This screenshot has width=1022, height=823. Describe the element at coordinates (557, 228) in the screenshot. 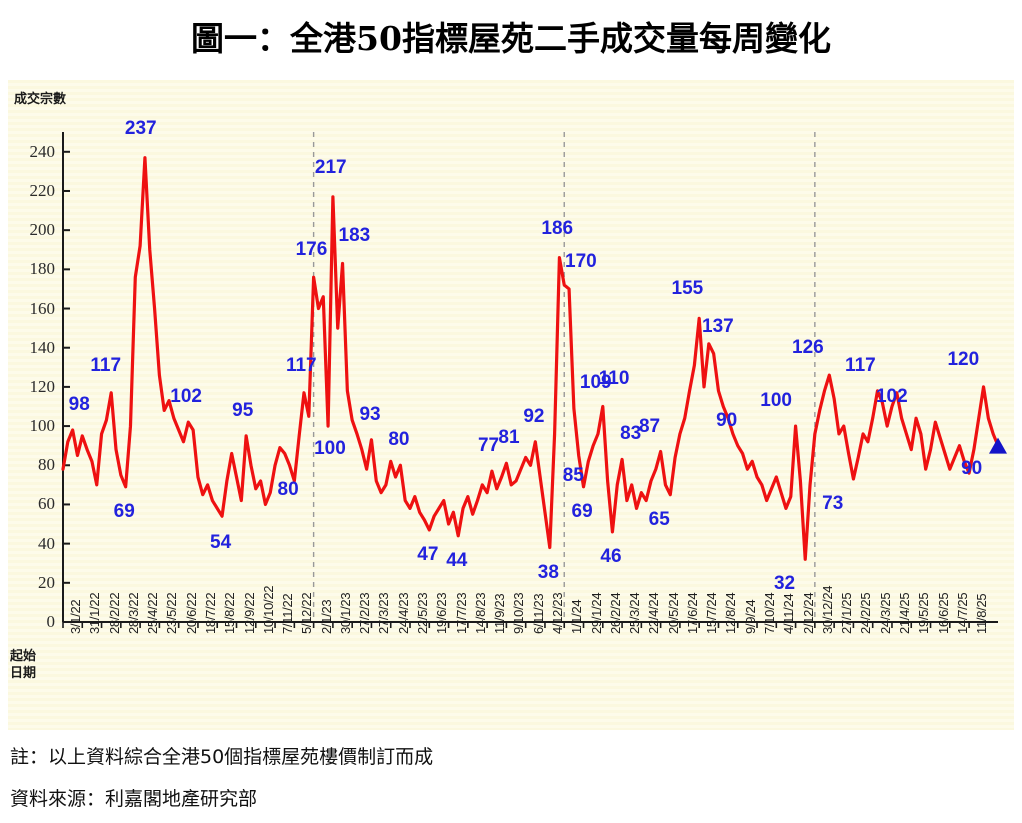

I see `data-label: 186` at that location.